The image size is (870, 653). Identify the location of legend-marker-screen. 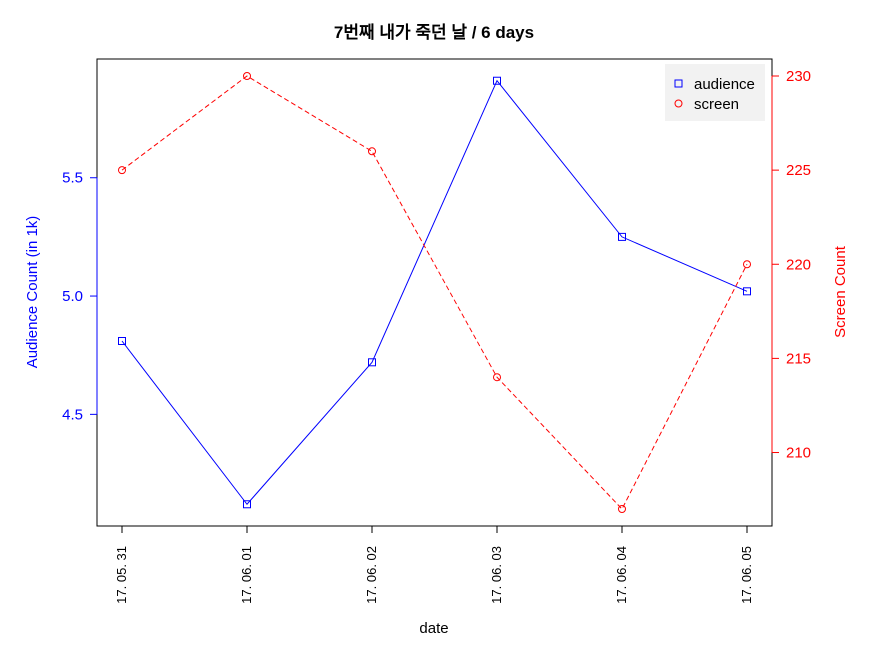
(678, 103).